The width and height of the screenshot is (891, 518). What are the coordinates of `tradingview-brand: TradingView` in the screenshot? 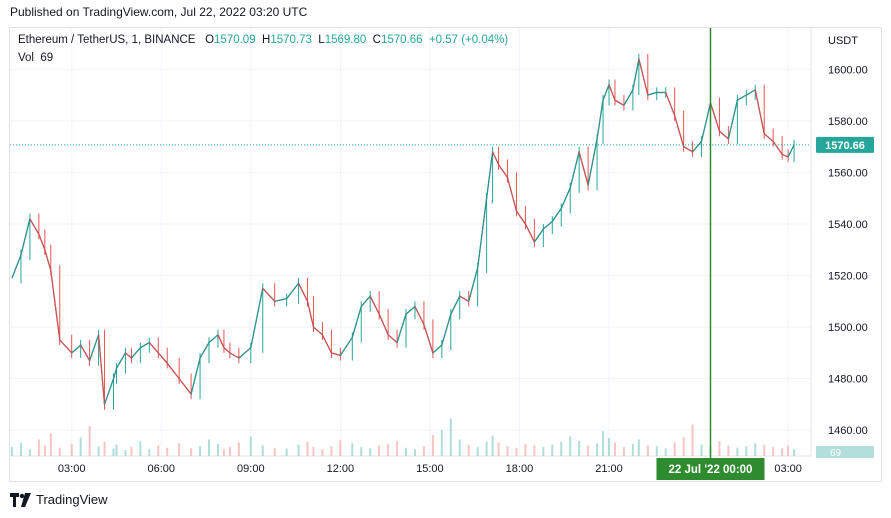 It's located at (59, 499).